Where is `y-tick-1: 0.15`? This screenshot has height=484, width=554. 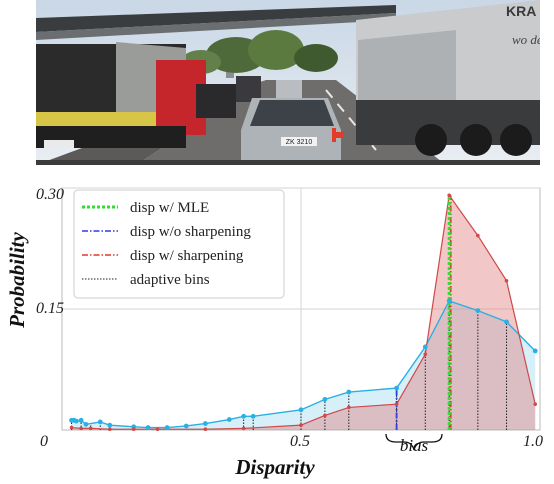 y-tick-1: 0.15 is located at coordinates (50, 308).